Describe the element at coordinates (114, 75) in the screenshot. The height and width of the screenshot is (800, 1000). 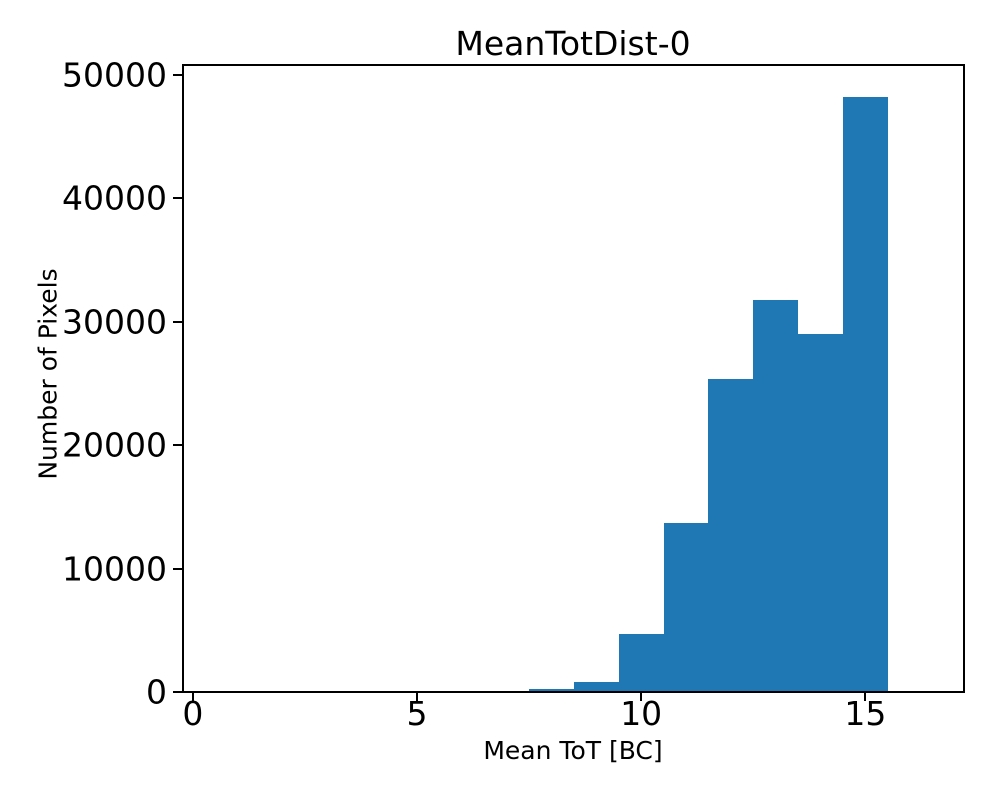
I see `y-tick-label: 50000` at that location.